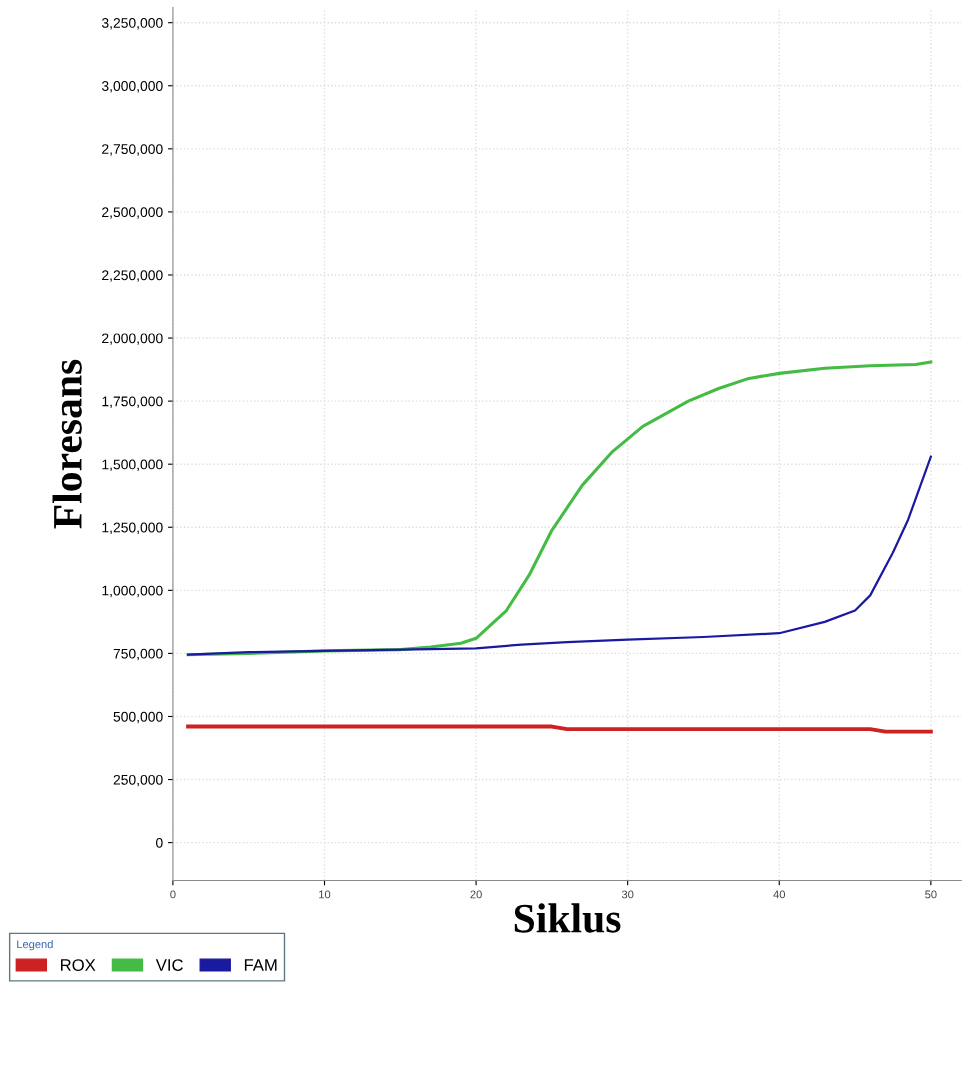  I want to click on x-tick-label: 30, so click(627, 894).